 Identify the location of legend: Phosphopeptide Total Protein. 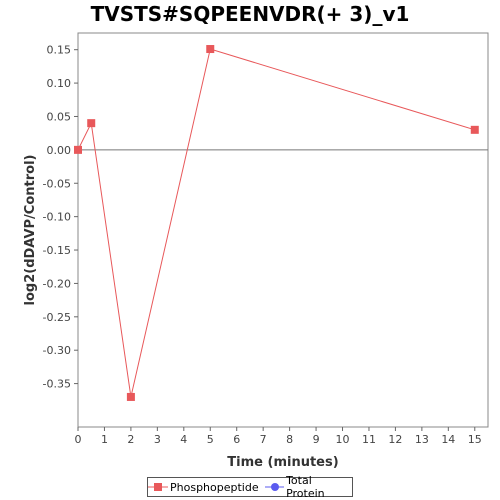
(250, 487).